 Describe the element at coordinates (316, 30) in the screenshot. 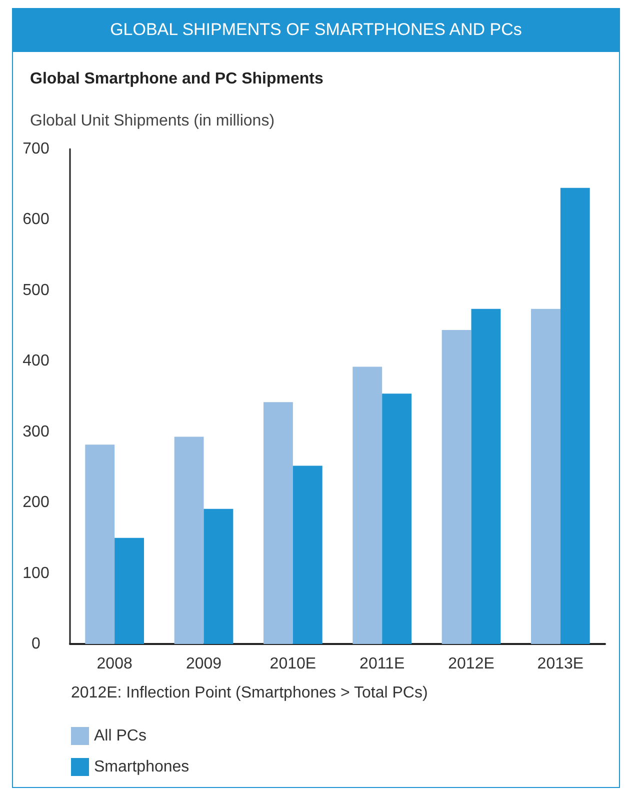

I see `chart-title: GLOBAL SHIPMENTS OF SMARTPHONES AND PCs` at that location.